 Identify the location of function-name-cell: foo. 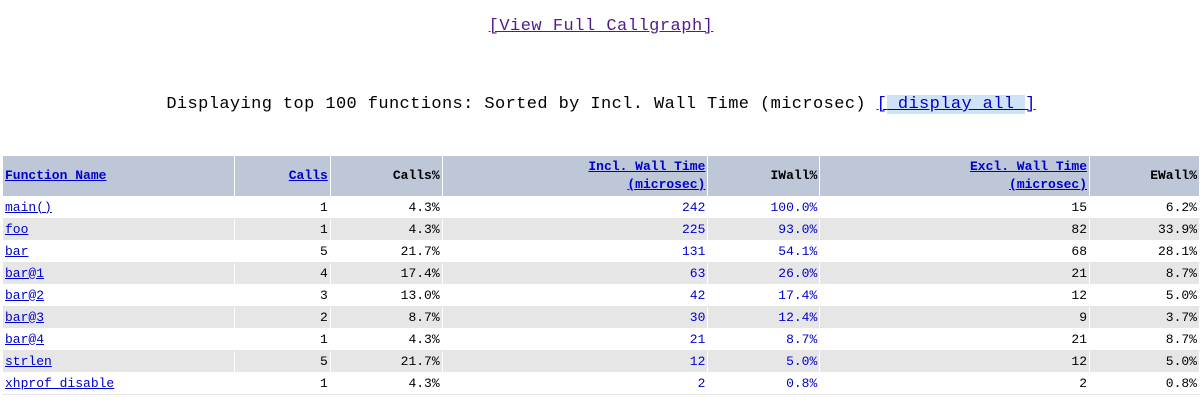
(118, 229).